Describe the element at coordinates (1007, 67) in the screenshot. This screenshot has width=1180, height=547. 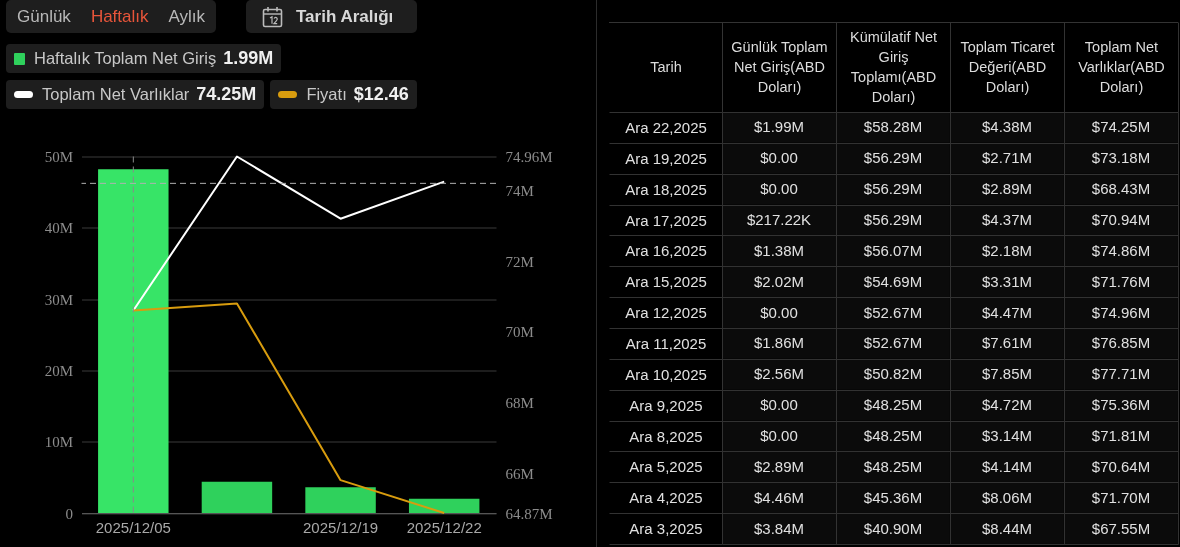
I see `category-label: Toplam Ticaret Değeri(ABD Doları)` at that location.